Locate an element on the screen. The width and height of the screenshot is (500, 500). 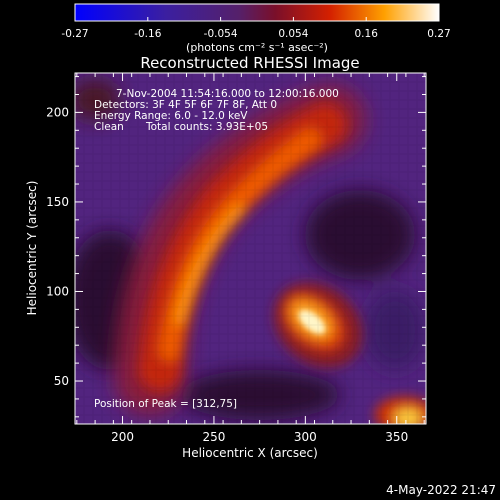
annotation-peak-position: Position of Peak = [312,75] is located at coordinates (165, 404).